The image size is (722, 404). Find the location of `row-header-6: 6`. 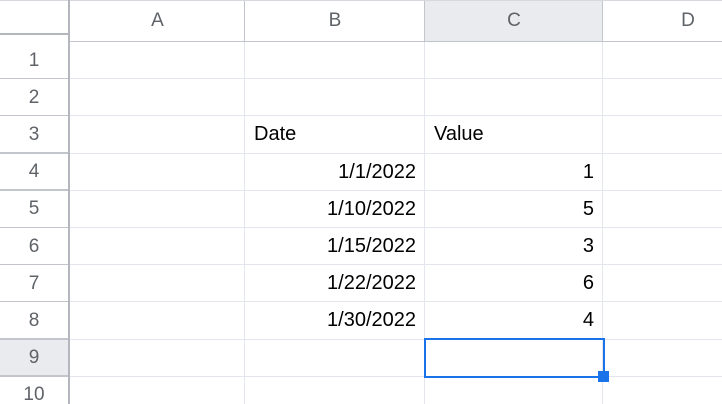

row-header-6: 6 is located at coordinates (34, 247).